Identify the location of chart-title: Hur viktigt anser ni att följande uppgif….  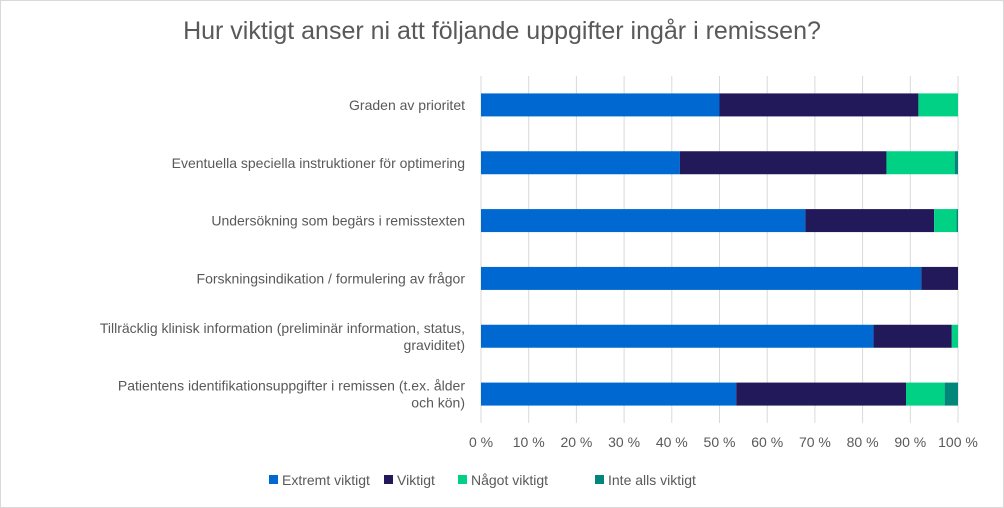
(502, 31).